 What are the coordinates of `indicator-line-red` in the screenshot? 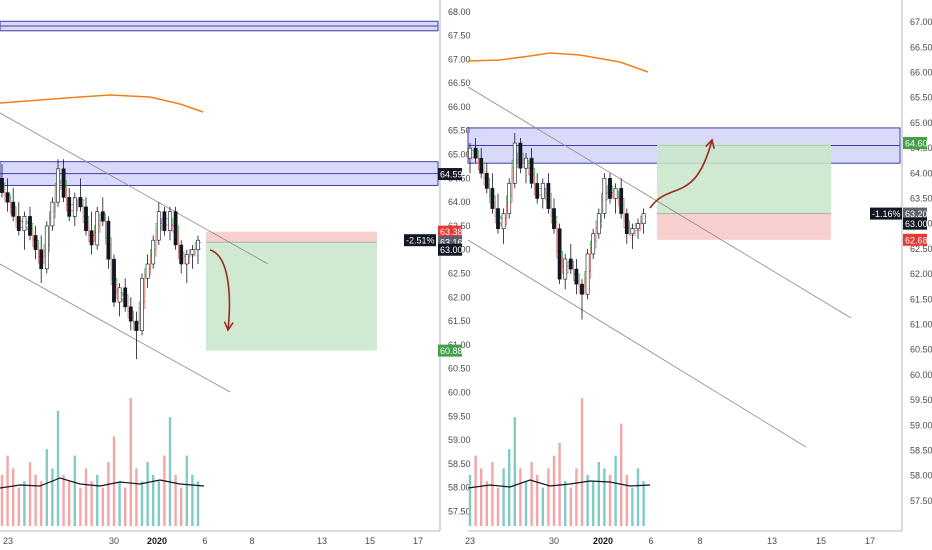 It's located at (557, 225).